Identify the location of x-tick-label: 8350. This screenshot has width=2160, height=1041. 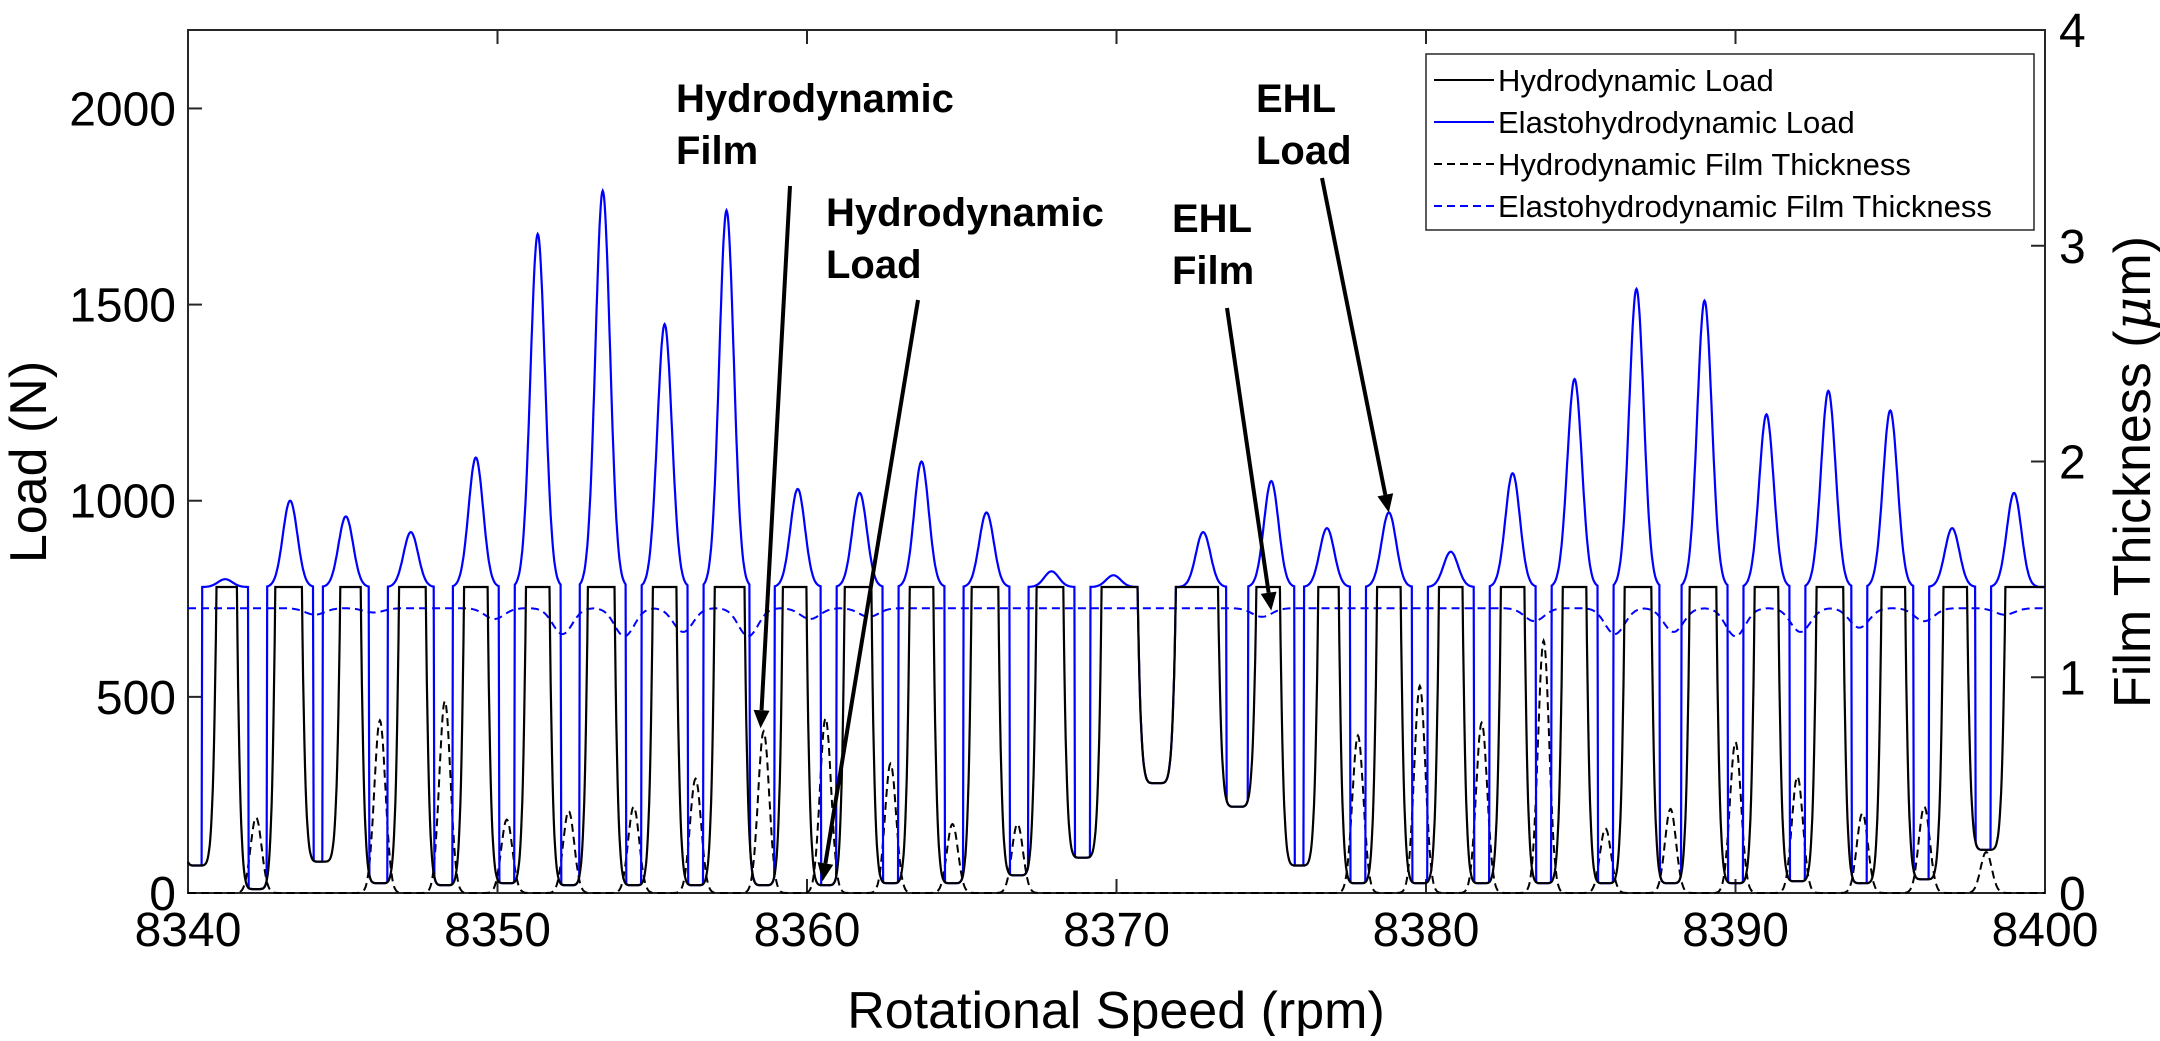
(497, 930).